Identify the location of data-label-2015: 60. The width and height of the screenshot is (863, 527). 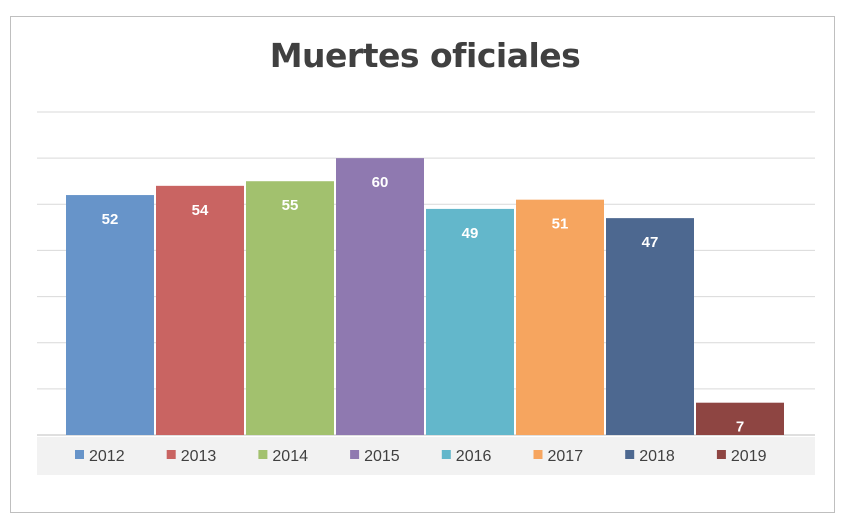
(380, 182).